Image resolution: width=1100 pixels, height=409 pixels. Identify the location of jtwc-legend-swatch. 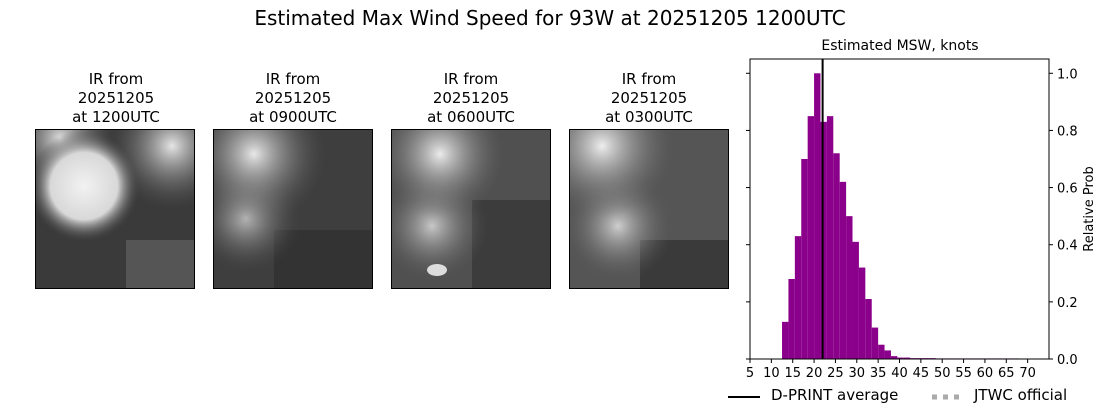
(948, 397).